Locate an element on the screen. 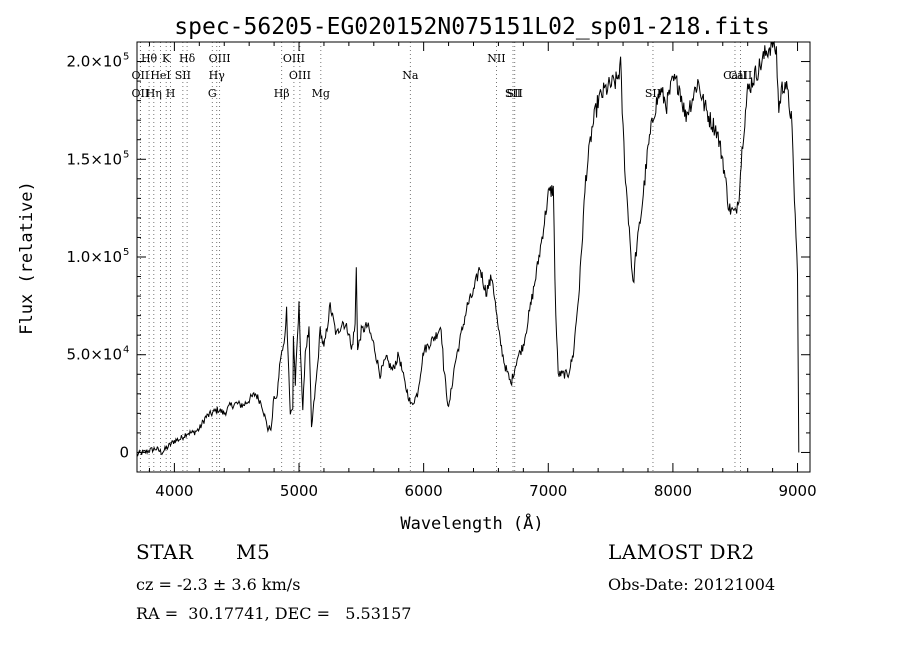  line-label-22: SII is located at coordinates (653, 93).